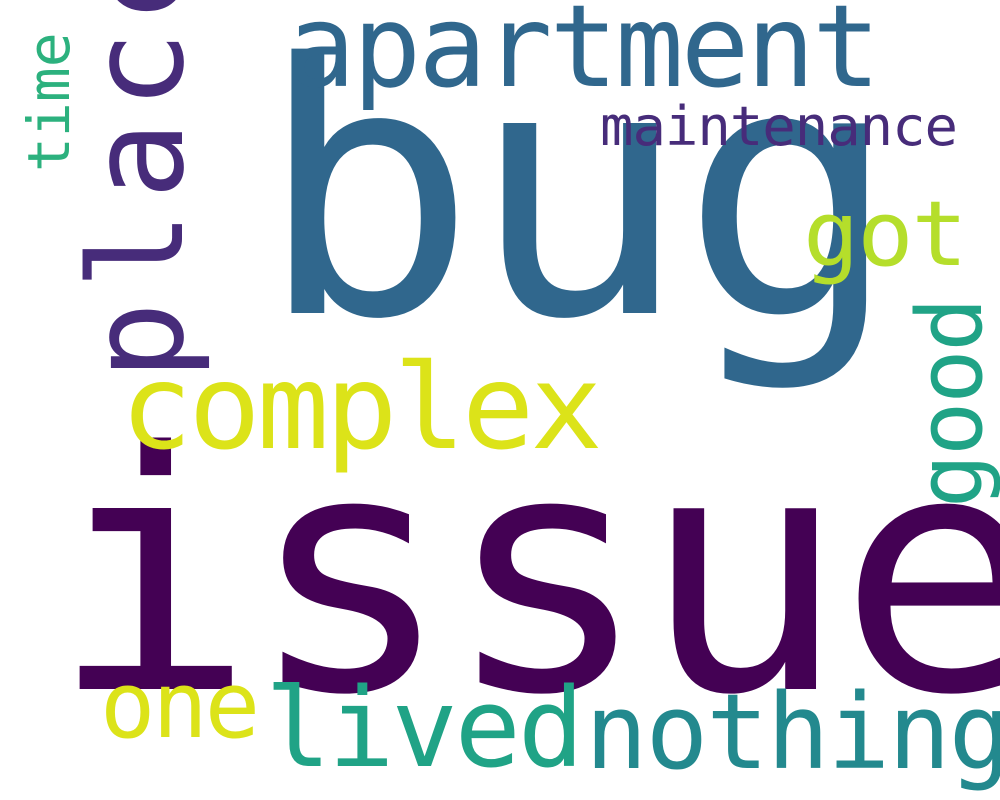 Image resolution: width=1000 pixels, height=800 pixels. I want to click on word-nothing: nothing, so click(792, 732).